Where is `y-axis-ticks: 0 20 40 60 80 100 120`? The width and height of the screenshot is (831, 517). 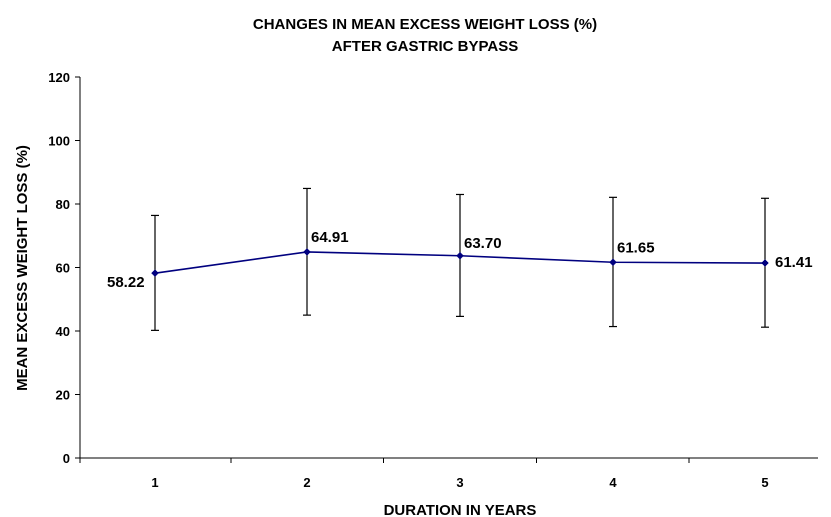
y-axis-ticks: 0 20 40 60 80 100 120 is located at coordinates (64, 268).